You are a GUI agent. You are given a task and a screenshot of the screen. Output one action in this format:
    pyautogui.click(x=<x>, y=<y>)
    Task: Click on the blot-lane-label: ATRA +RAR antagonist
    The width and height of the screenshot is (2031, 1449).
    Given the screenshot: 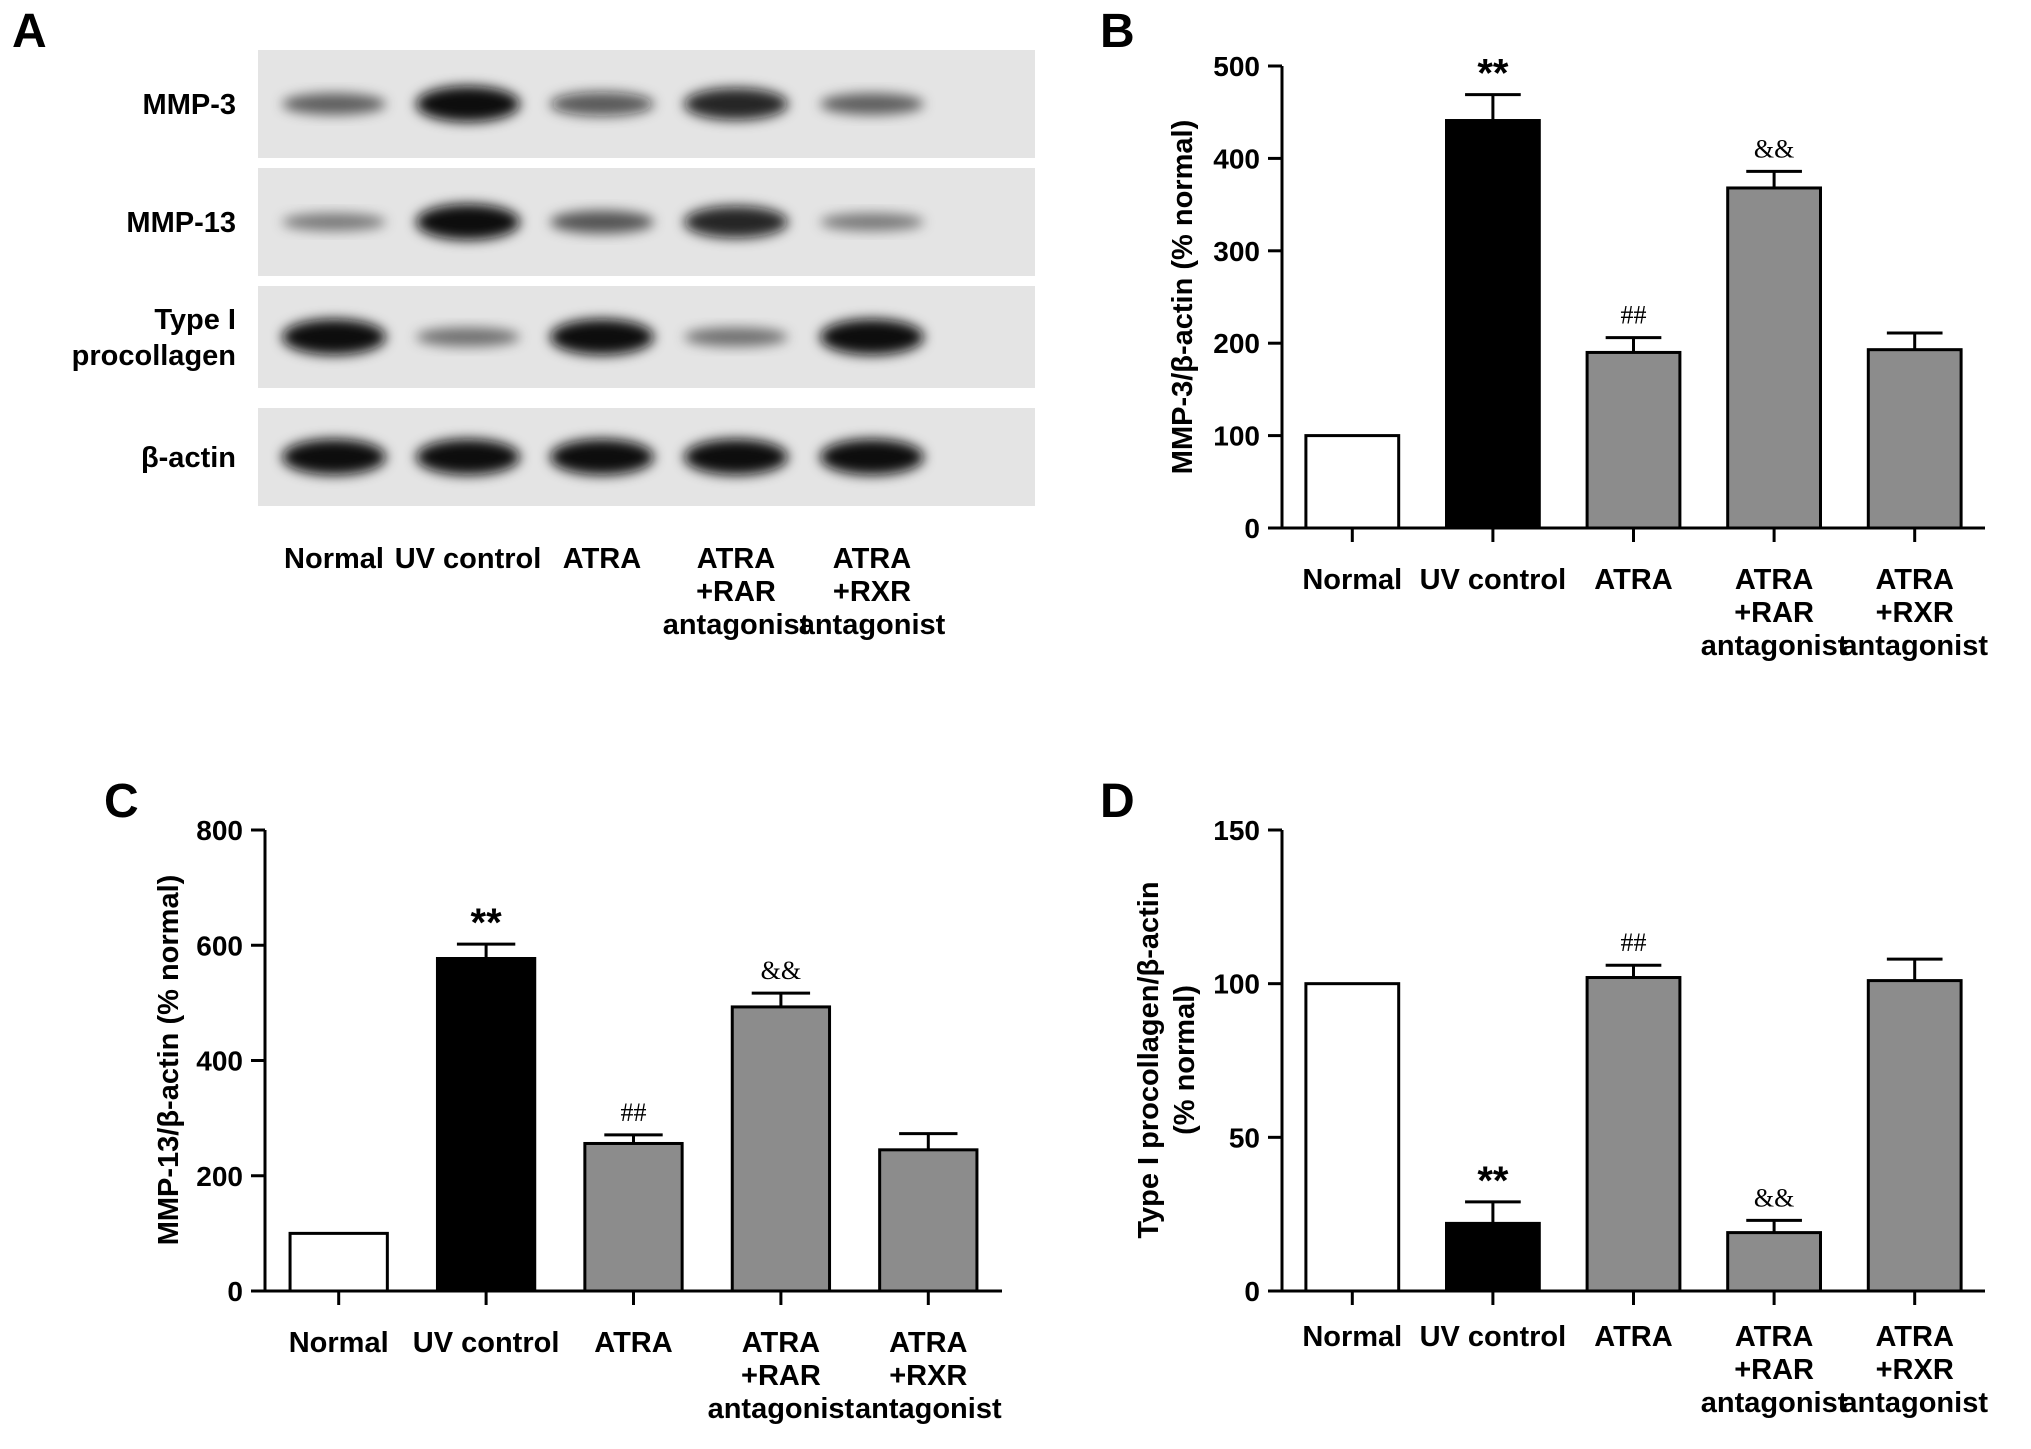 What is the action you would take?
    pyautogui.click(x=736, y=592)
    